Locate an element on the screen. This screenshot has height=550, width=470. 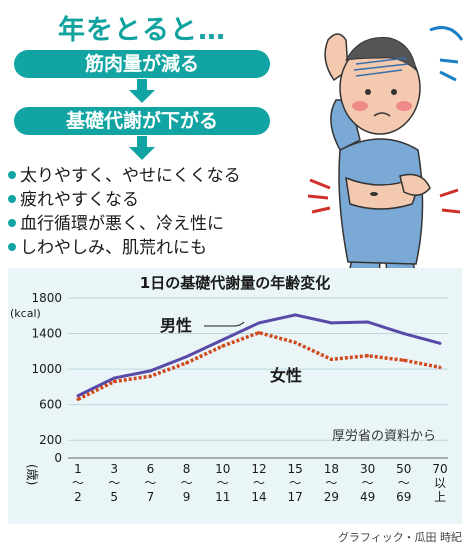
x-tick-label: 18 〜 29 is located at coordinates (331, 483).